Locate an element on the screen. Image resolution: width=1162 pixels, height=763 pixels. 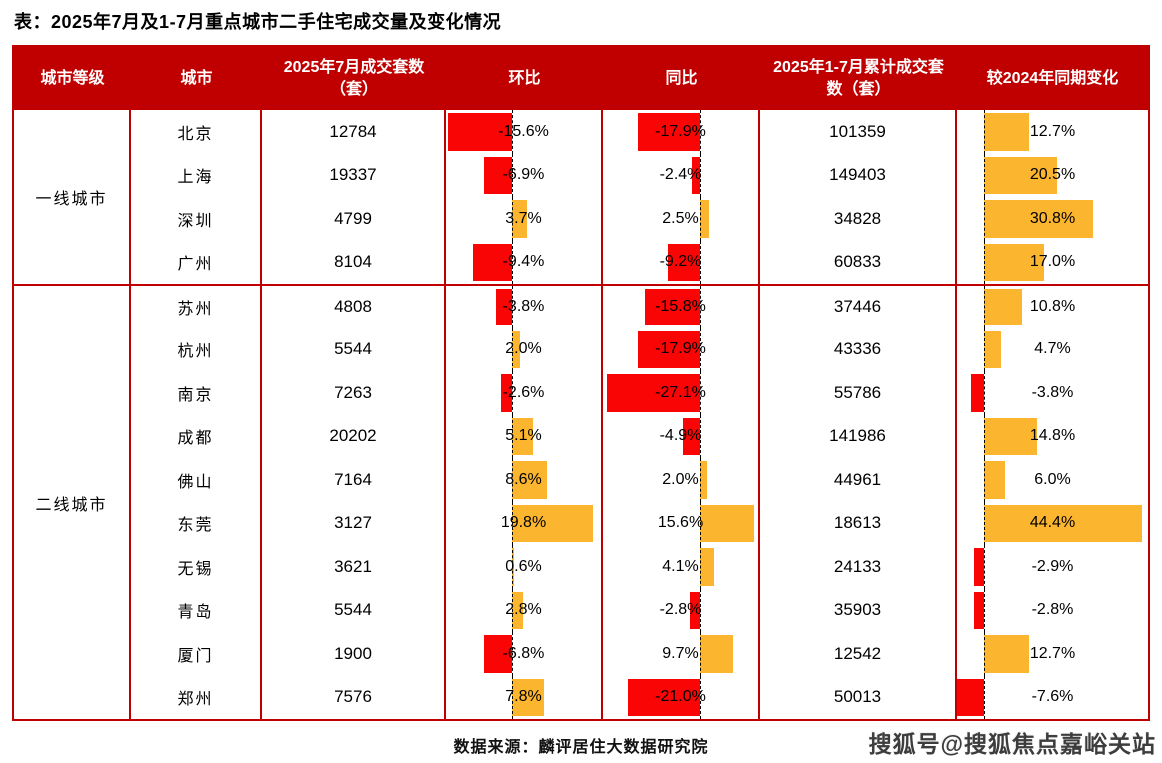
mom-change-cell-label: 7.8% is located at coordinates (523, 697).